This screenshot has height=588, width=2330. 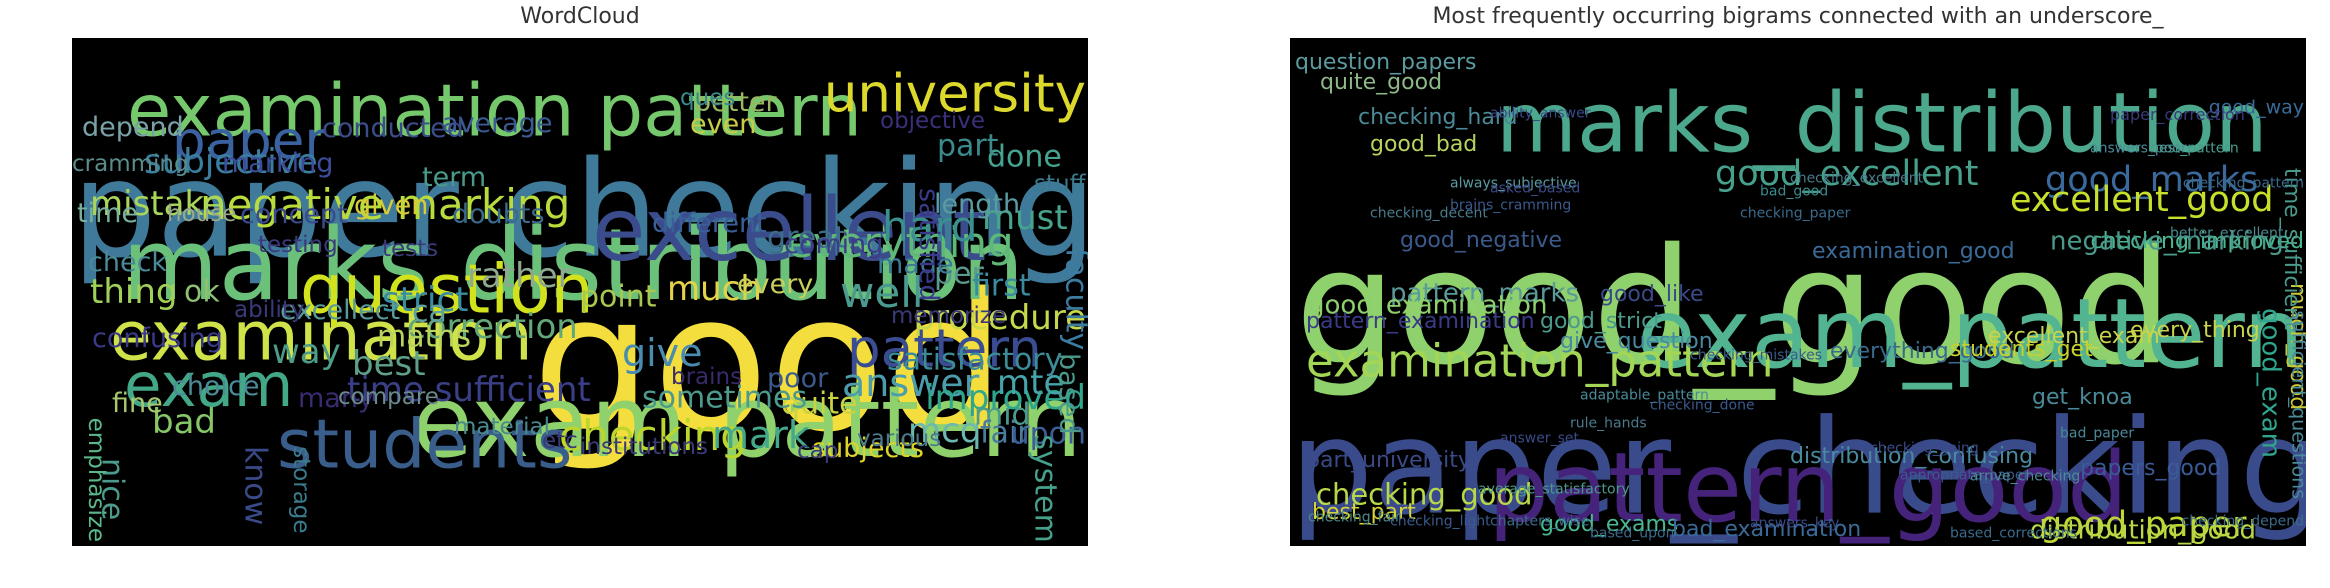 What do you see at coordinates (2194, 149) in the screenshot?
I see `wordcloud-word-best-pattern: best_pattern` at bounding box center [2194, 149].